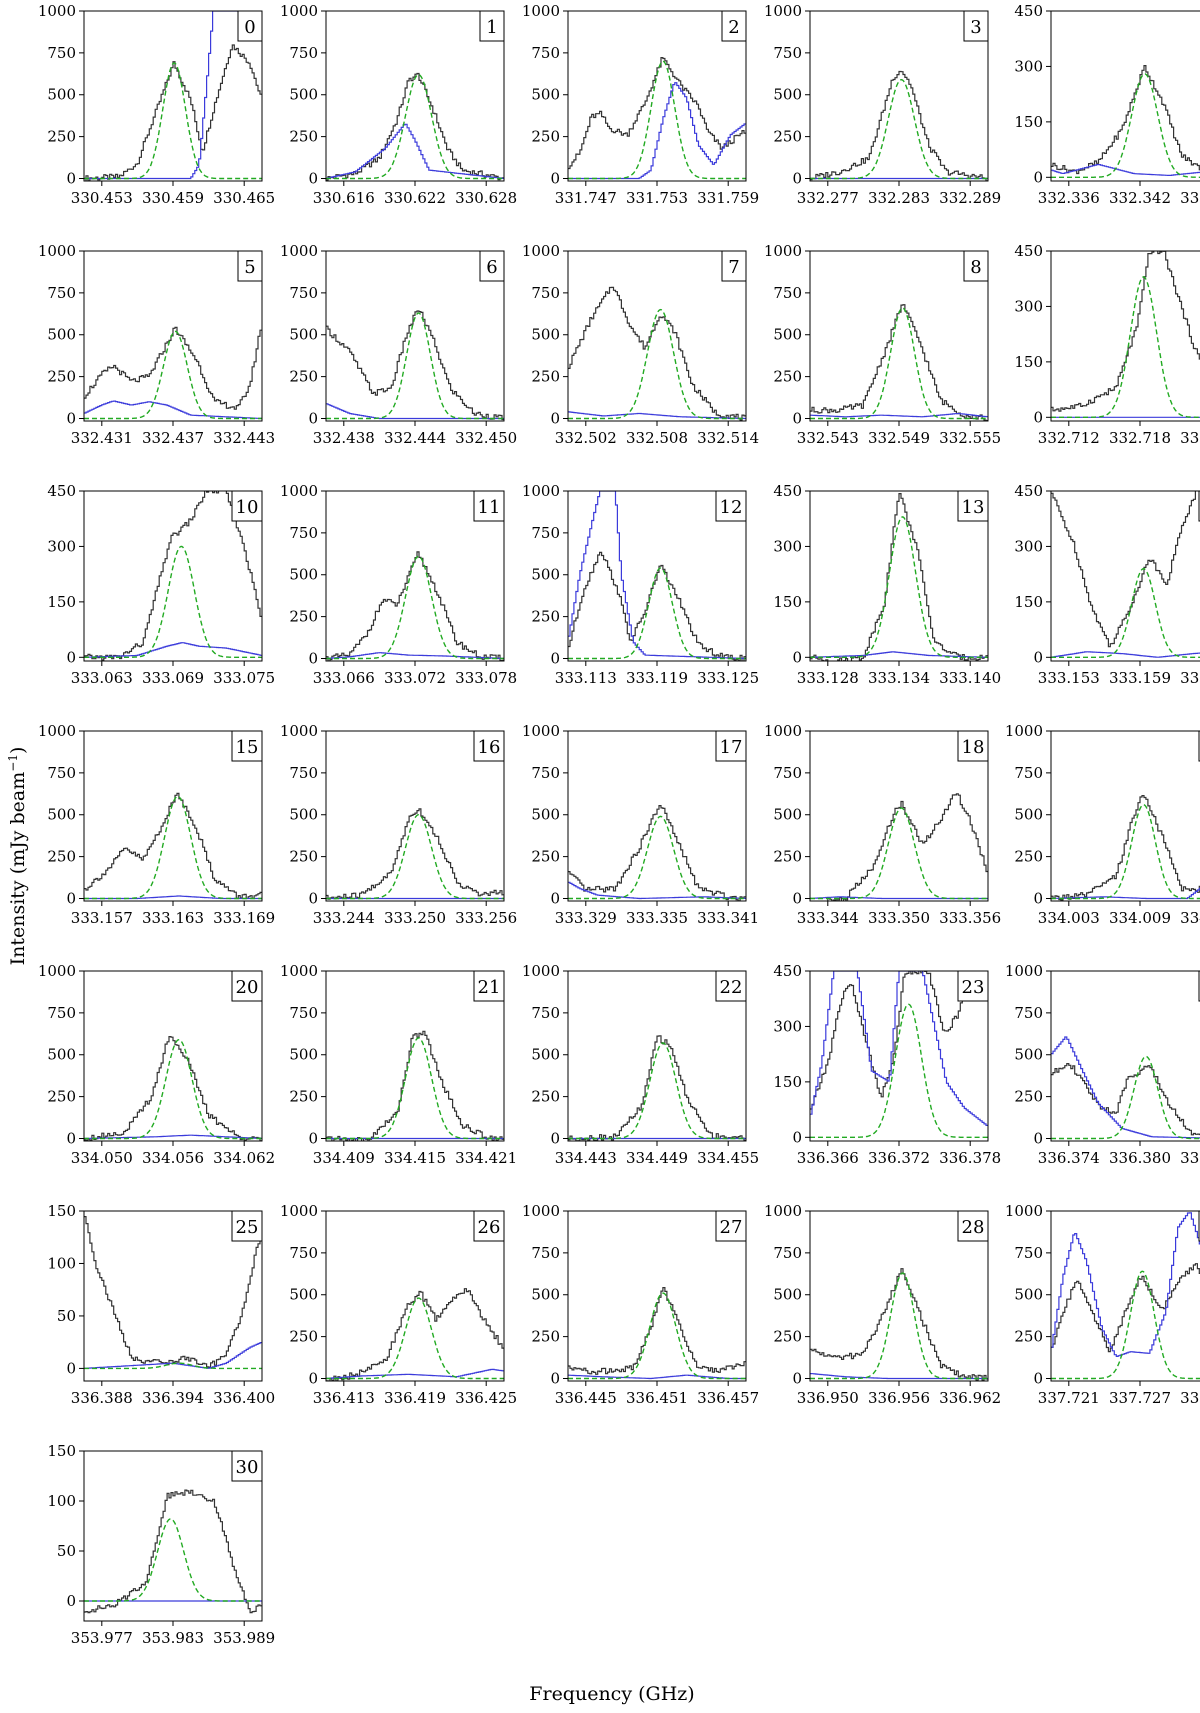  I want to click on panel-23-plot, so click(899, 1054).